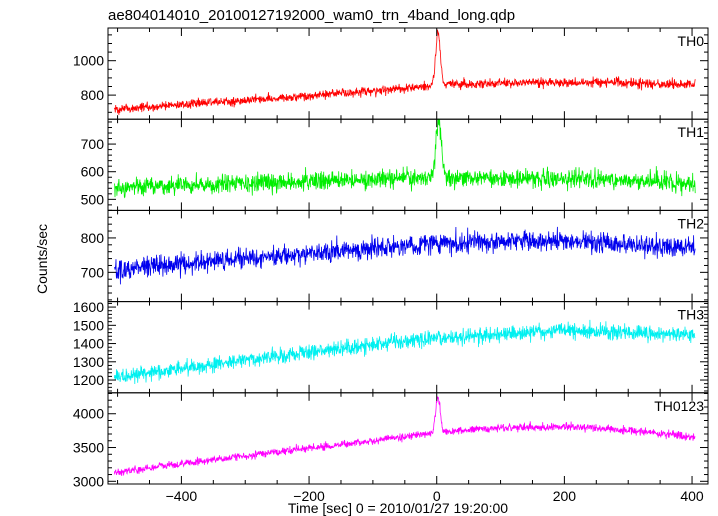 This screenshot has width=718, height=516. What do you see at coordinates (88, 414) in the screenshot?
I see `y-tick-label: 4000` at bounding box center [88, 414].